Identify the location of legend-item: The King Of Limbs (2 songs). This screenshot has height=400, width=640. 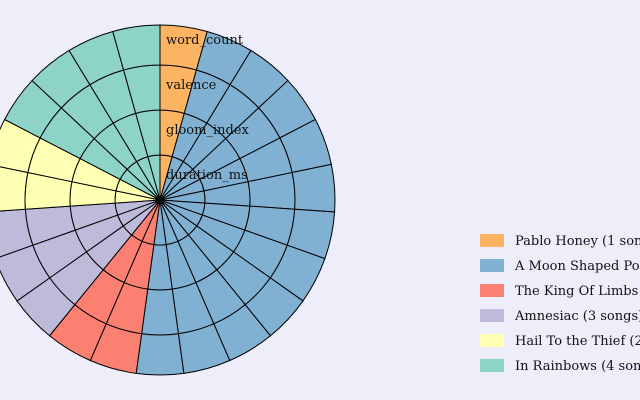
(560, 291).